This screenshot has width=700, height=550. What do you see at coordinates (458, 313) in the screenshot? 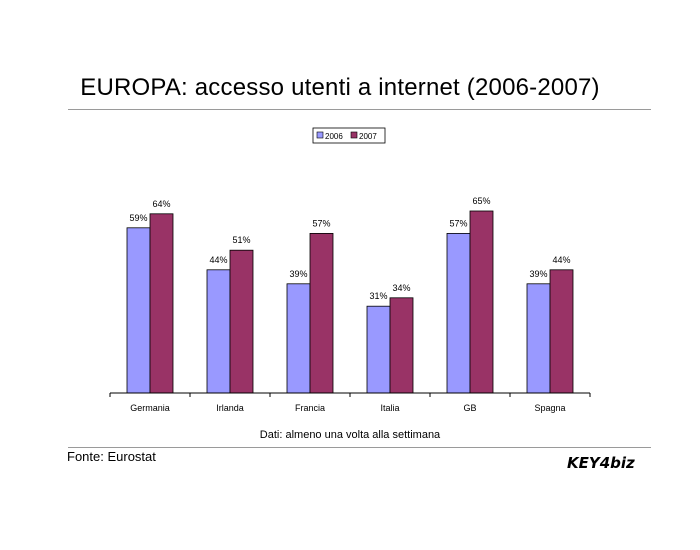
I see `bar-2006-gb` at bounding box center [458, 313].